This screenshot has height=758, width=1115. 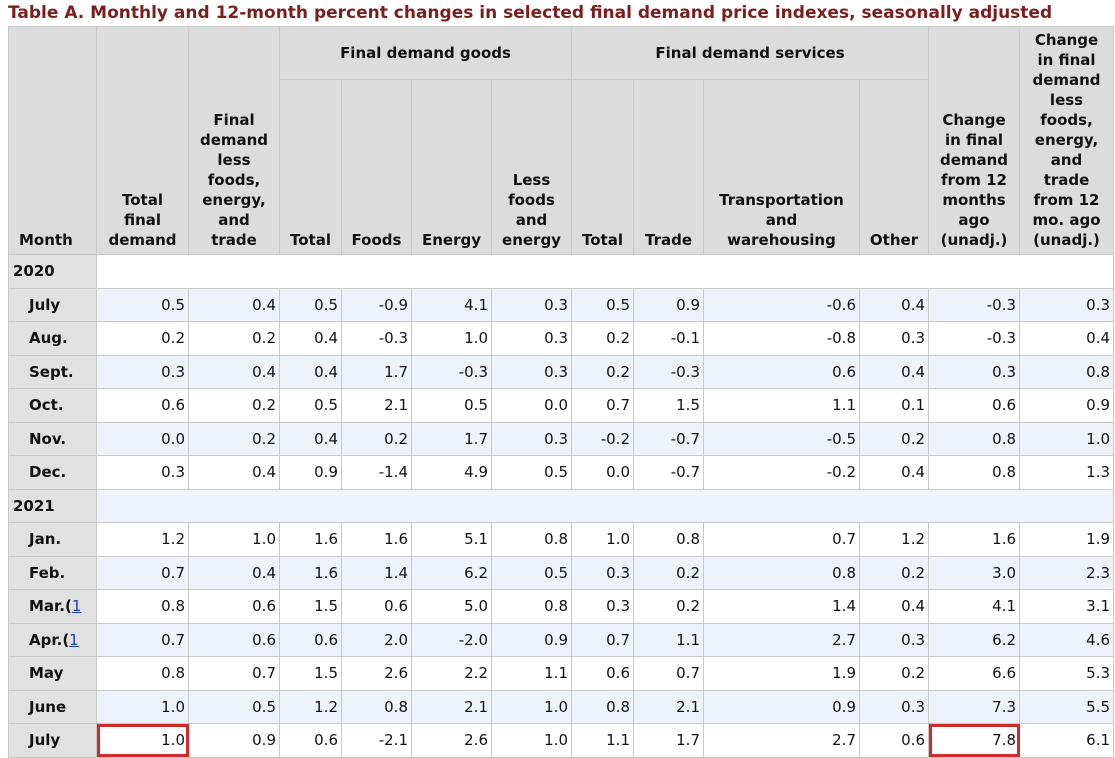 What do you see at coordinates (668, 606) in the screenshot?
I see `value-services-trade: 0.2` at bounding box center [668, 606].